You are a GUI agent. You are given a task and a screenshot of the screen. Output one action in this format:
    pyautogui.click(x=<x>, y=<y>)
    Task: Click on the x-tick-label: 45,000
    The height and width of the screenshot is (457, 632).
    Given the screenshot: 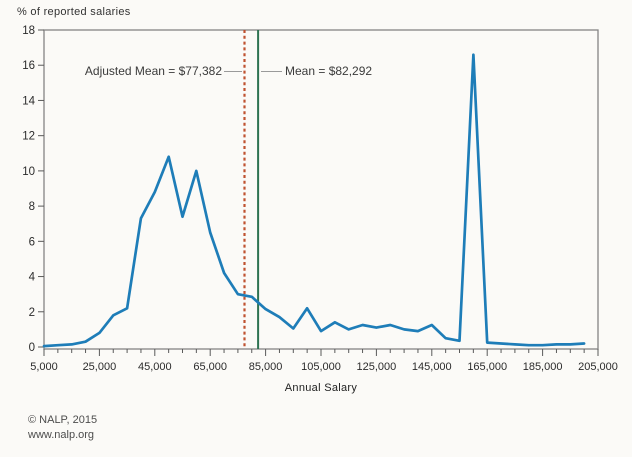 What is the action you would take?
    pyautogui.click(x=155, y=367)
    